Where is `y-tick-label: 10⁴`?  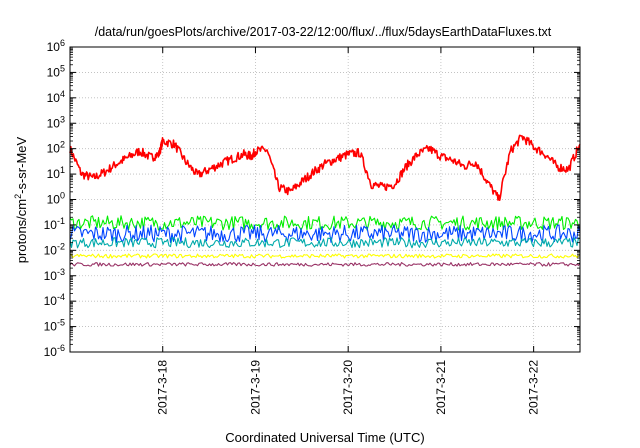
y-tick-label: 10⁴ is located at coordinates (56, 97).